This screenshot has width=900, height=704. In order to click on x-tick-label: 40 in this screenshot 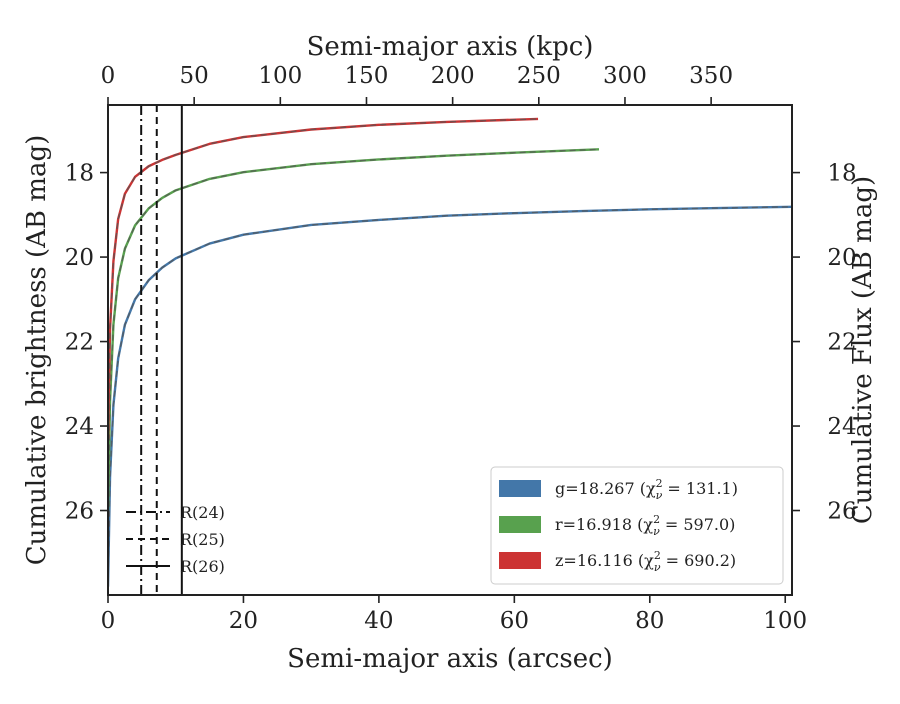, I will do `click(378, 621)`.